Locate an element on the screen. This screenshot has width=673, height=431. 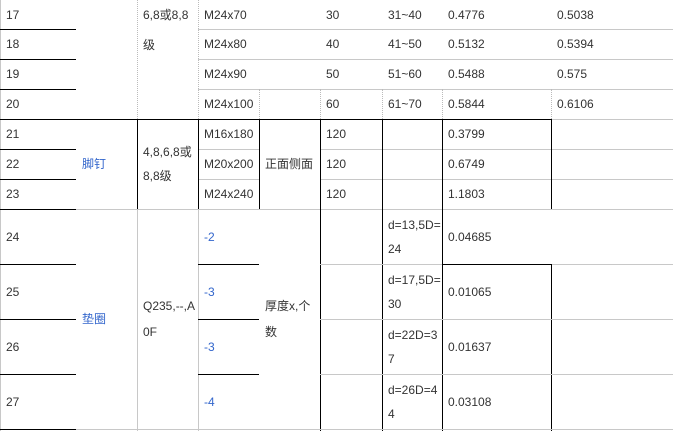
row-number: 22 is located at coordinates (13, 164).